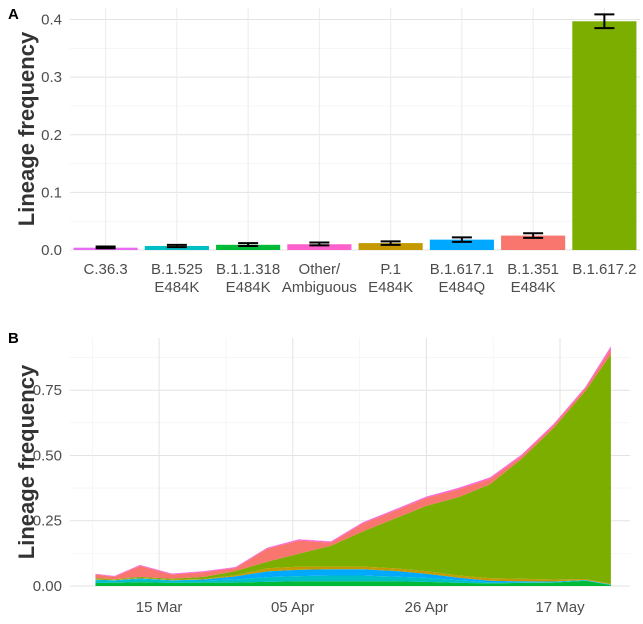  What do you see at coordinates (13, 338) in the screenshot?
I see `panel-b-label: B` at bounding box center [13, 338].